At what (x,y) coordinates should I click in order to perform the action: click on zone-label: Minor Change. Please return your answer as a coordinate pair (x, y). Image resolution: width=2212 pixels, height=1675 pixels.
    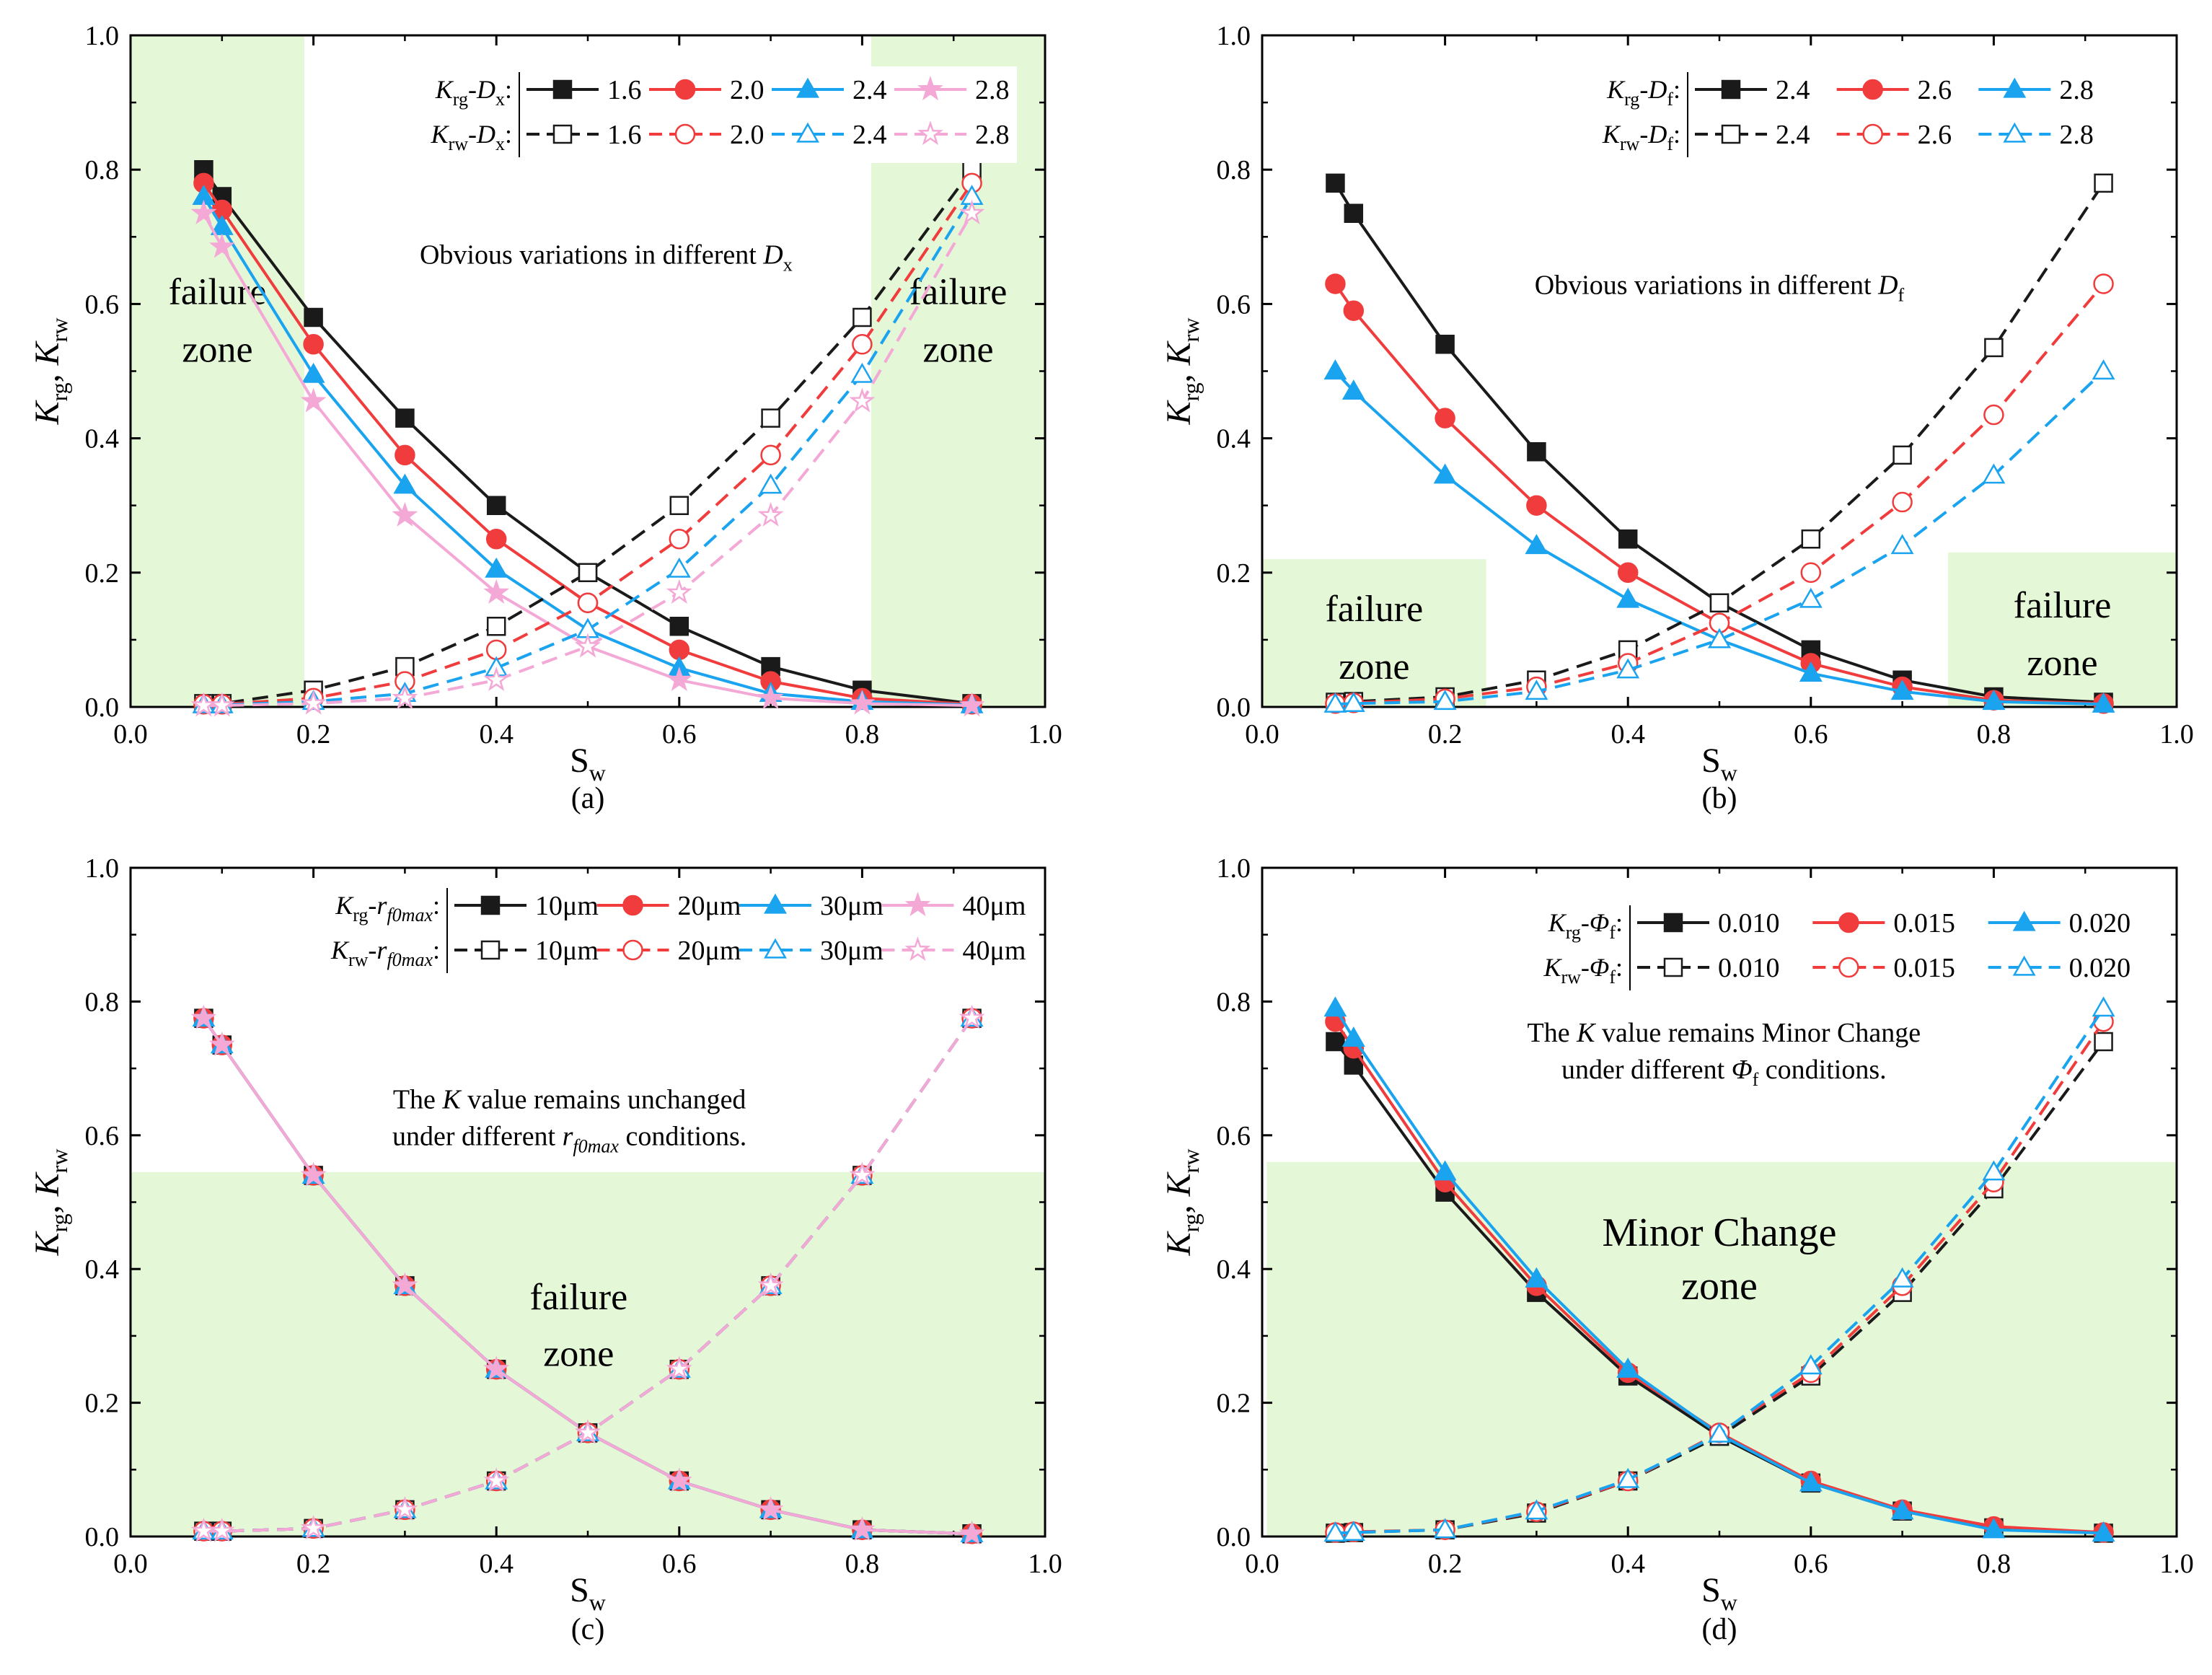
    Looking at the image, I should click on (1719, 1232).